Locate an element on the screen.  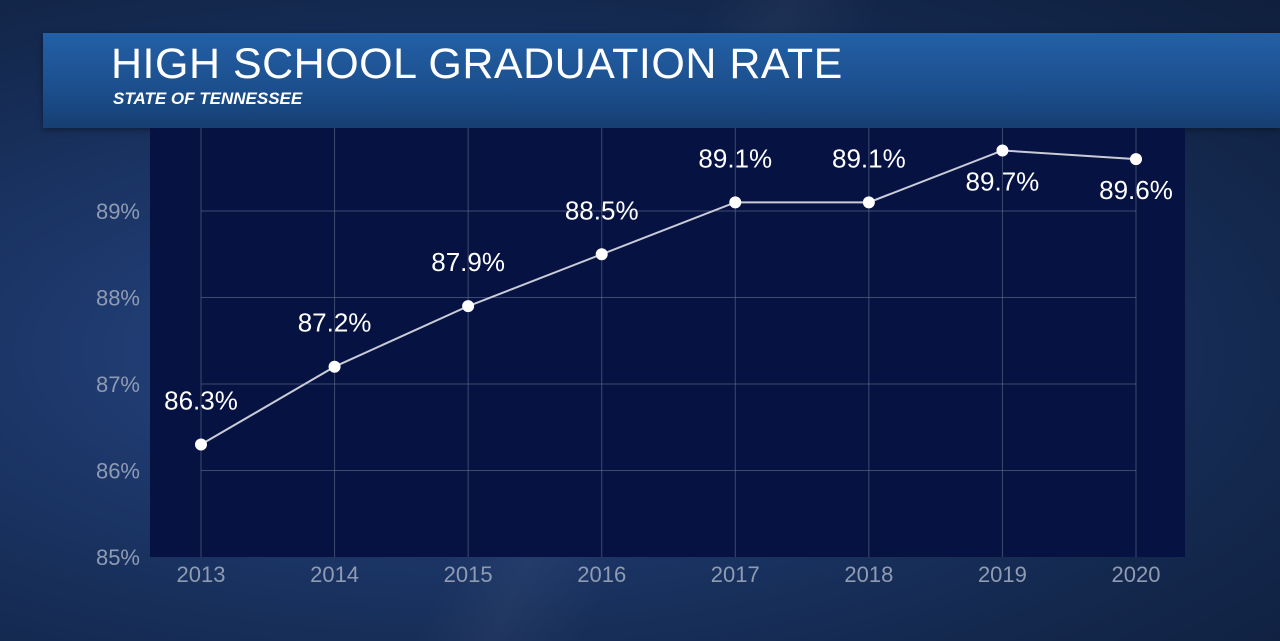
y-tick-label: 86% is located at coordinates (118, 471).